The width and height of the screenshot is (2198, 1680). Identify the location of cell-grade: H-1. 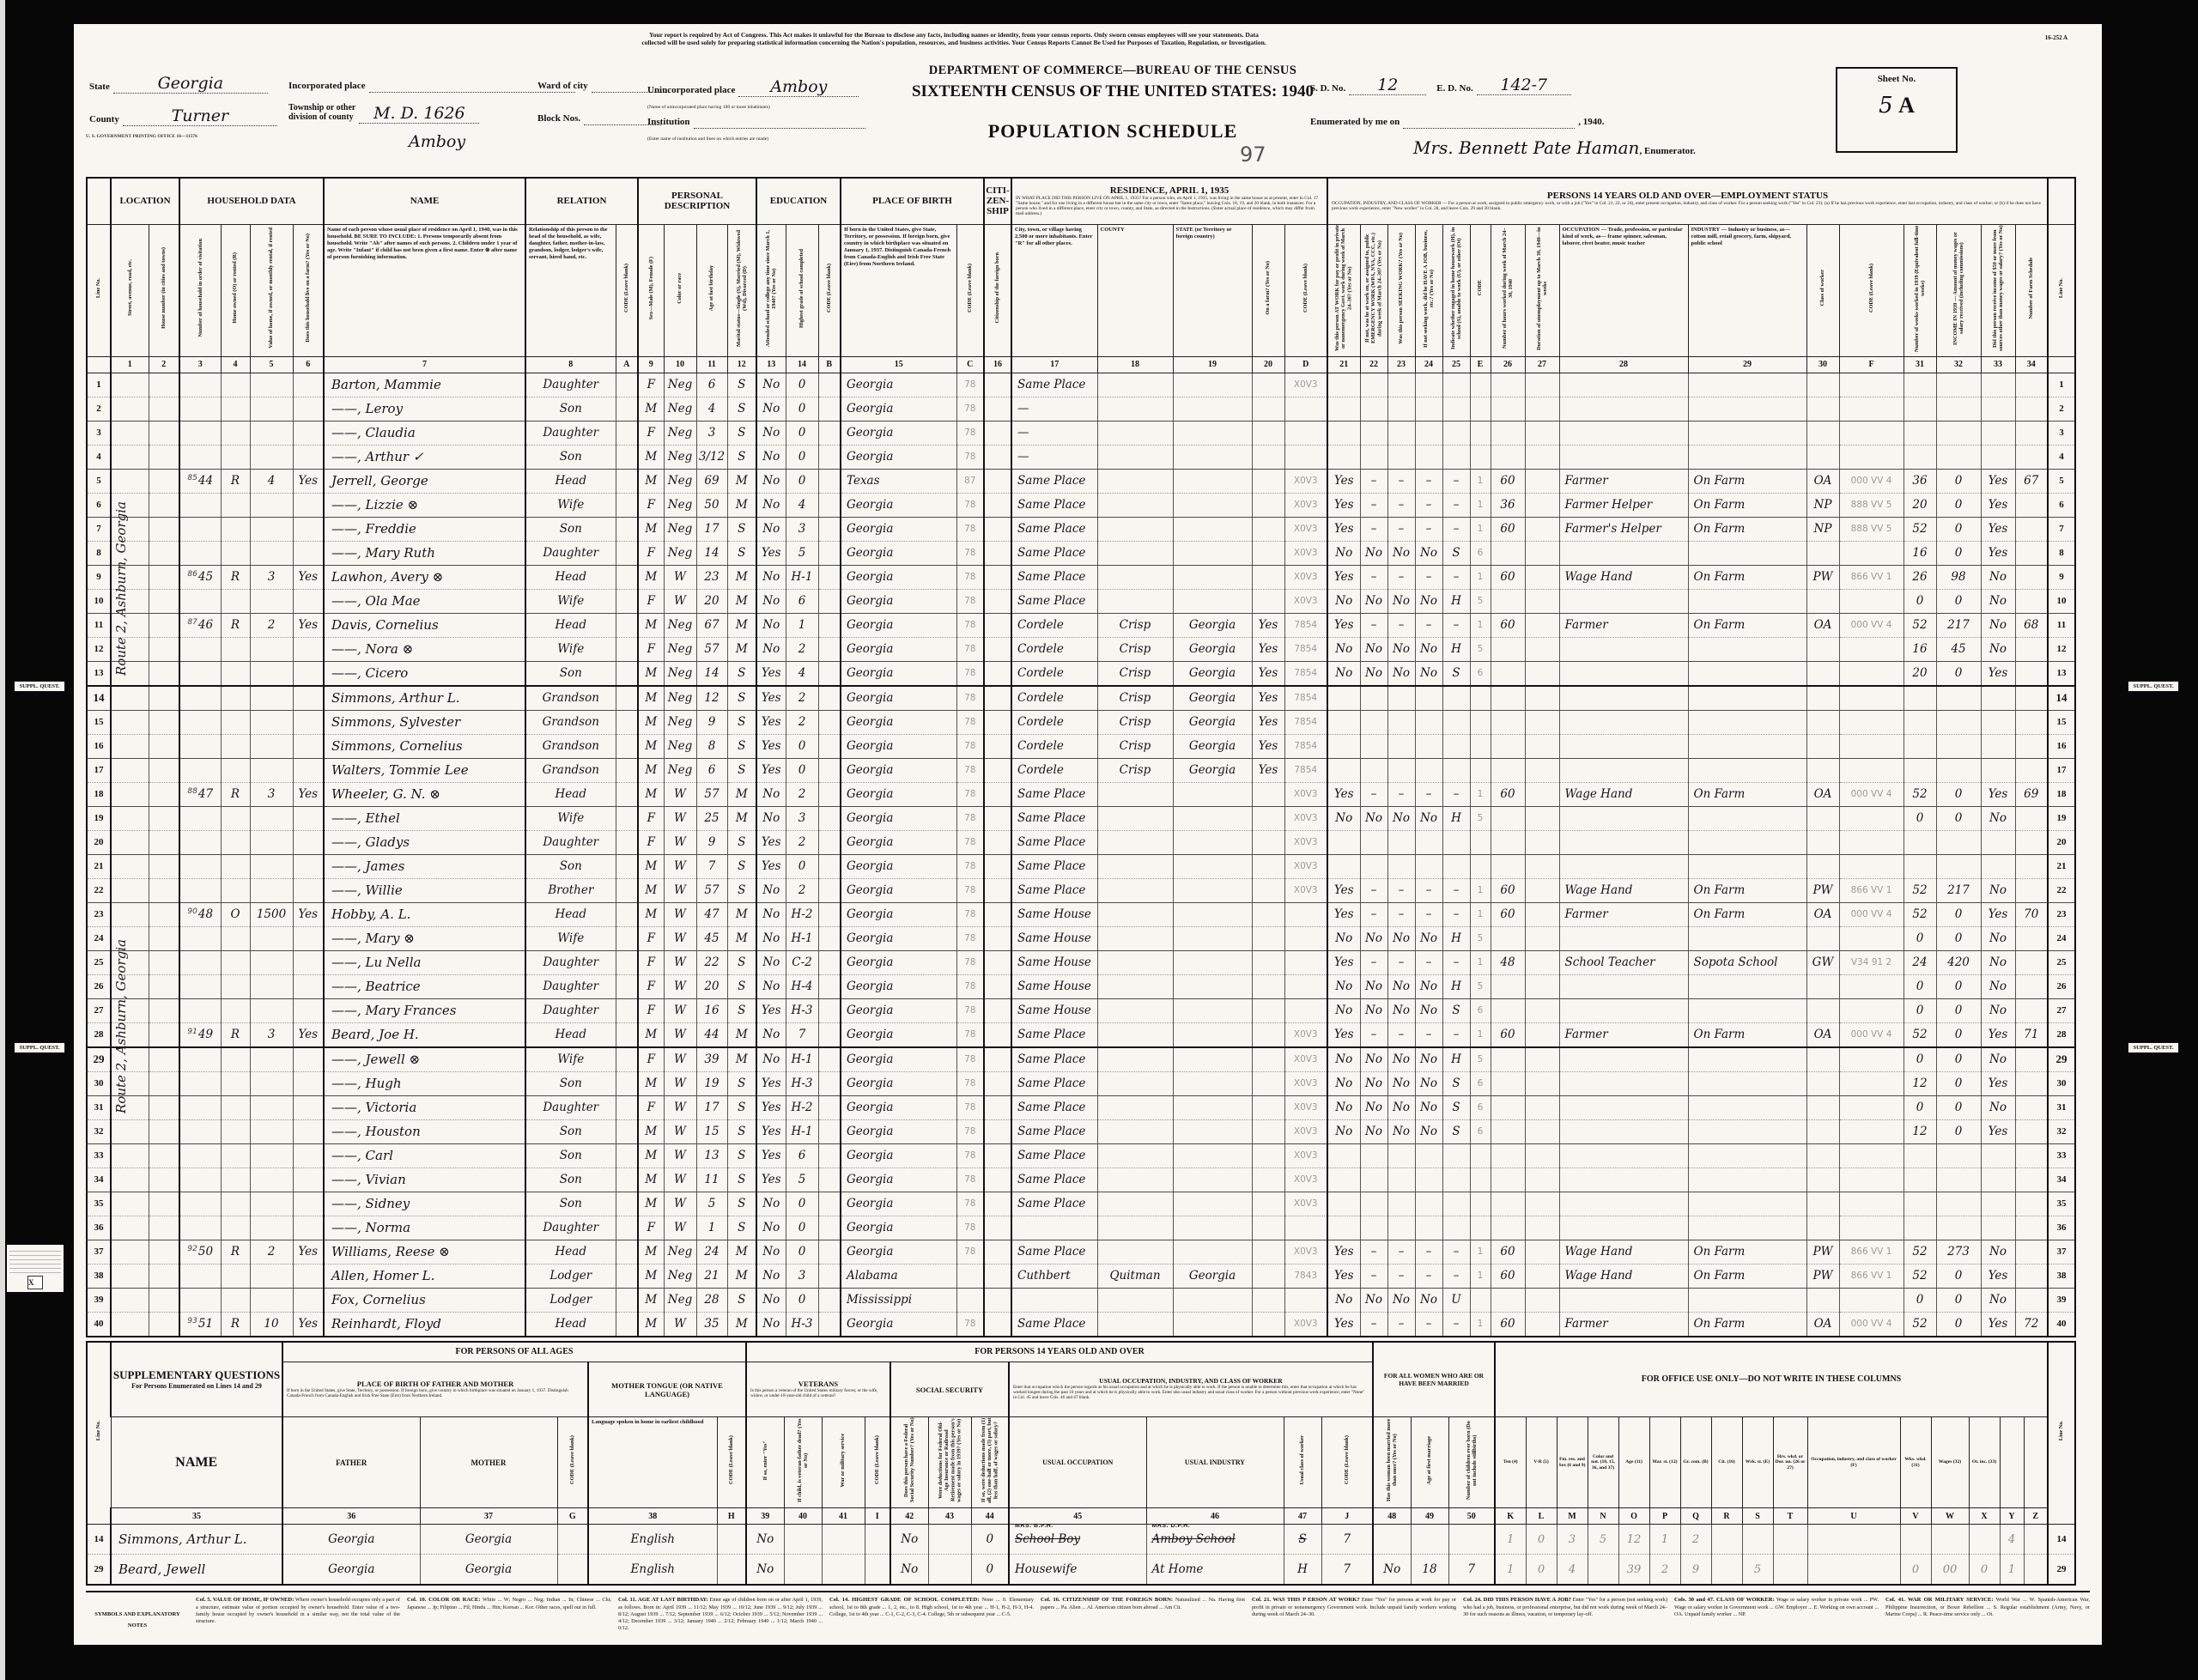
(801, 1131).